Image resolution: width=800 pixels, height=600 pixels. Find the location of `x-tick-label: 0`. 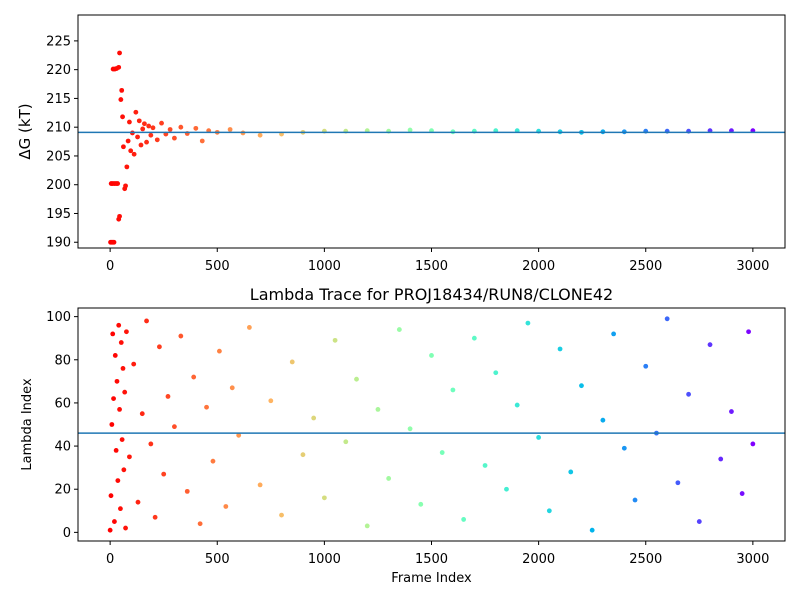

x-tick-label: 0 is located at coordinates (110, 559).